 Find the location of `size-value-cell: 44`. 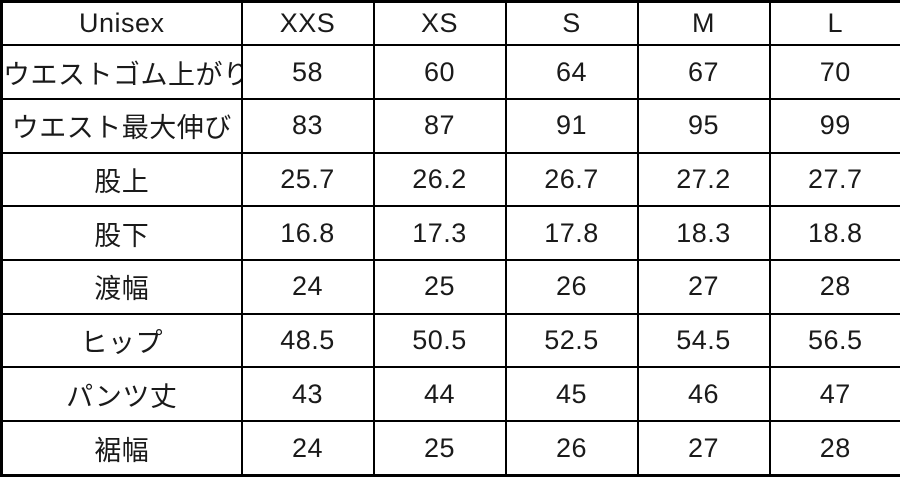

size-value-cell: 44 is located at coordinates (439, 394).